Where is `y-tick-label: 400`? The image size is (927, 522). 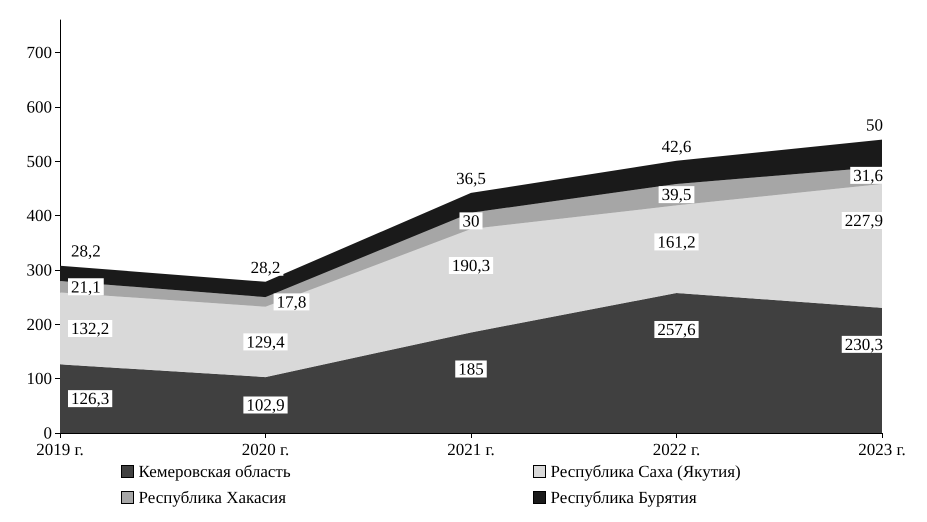 y-tick-label: 400 is located at coordinates (39, 216).